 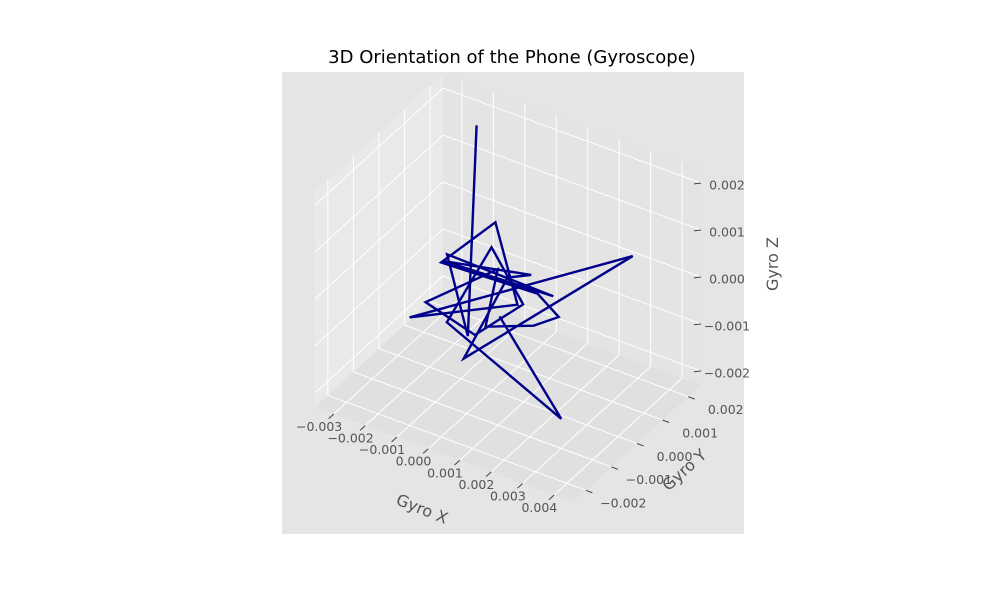 I want to click on y-tick-label: −0.001, so click(x=649, y=479).